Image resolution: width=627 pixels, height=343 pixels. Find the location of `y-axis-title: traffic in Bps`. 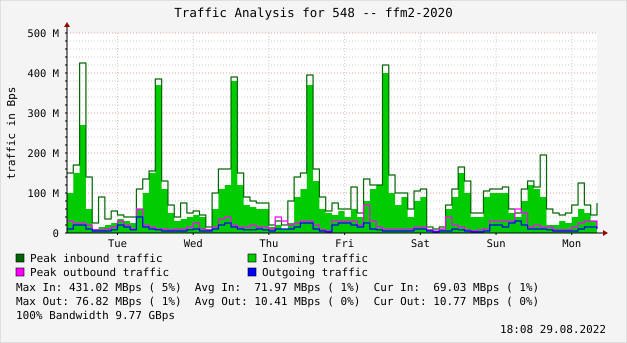

y-axis-title: traffic in Bps is located at coordinates (11, 133).